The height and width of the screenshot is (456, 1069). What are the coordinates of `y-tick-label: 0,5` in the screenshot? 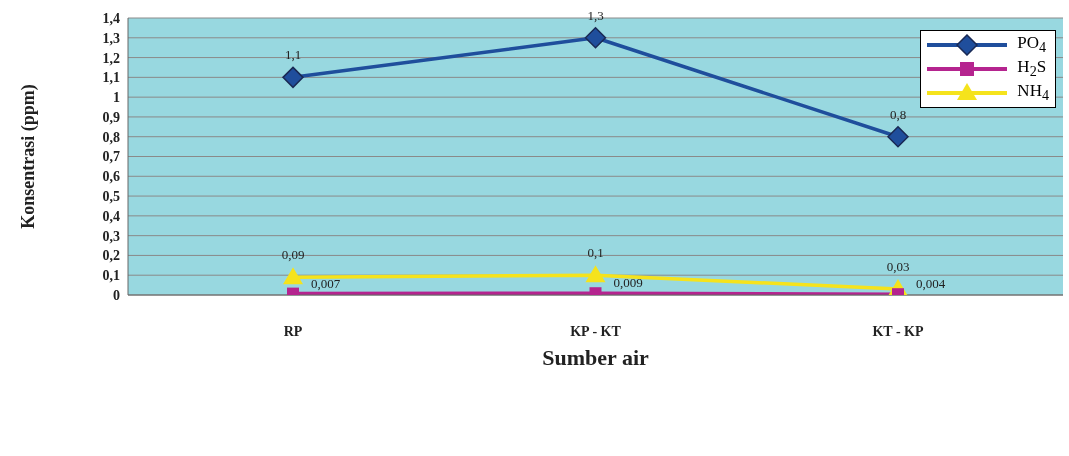 It's located at (111, 197).